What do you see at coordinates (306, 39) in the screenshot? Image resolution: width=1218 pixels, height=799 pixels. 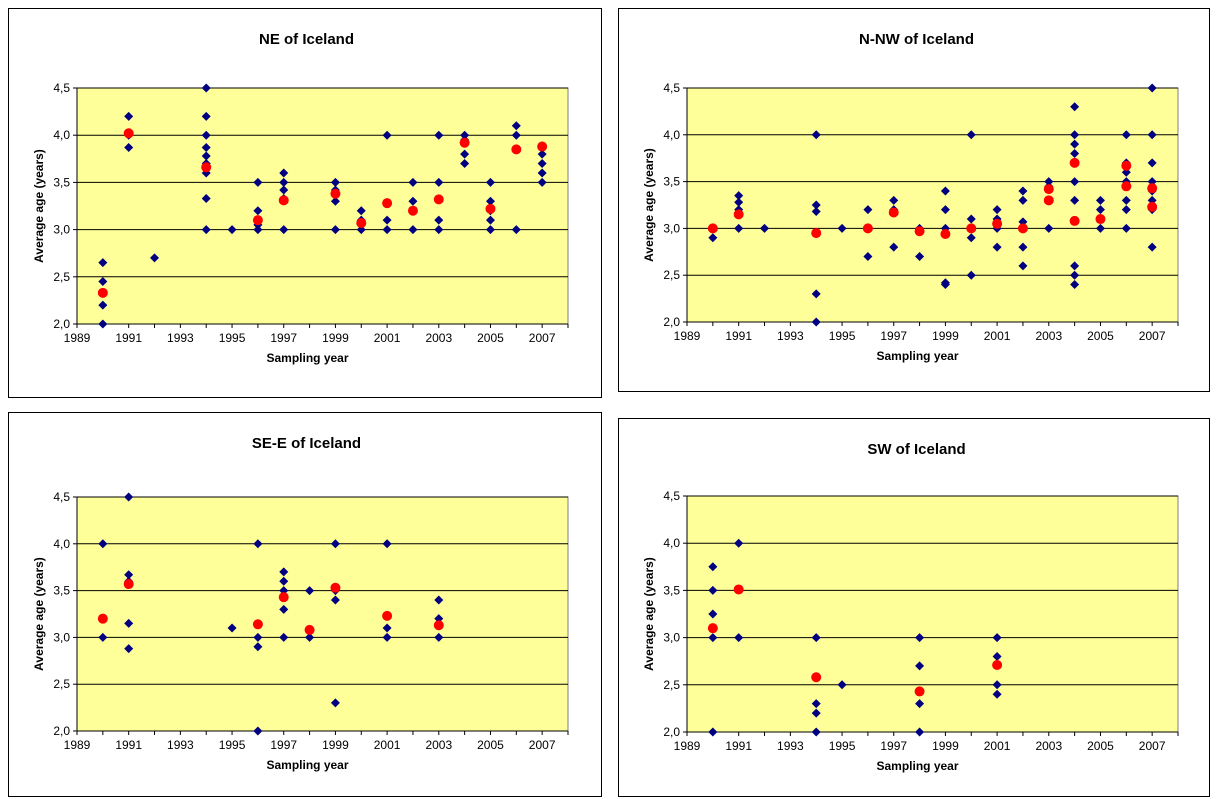 I see `chart-title: NE of Iceland` at bounding box center [306, 39].